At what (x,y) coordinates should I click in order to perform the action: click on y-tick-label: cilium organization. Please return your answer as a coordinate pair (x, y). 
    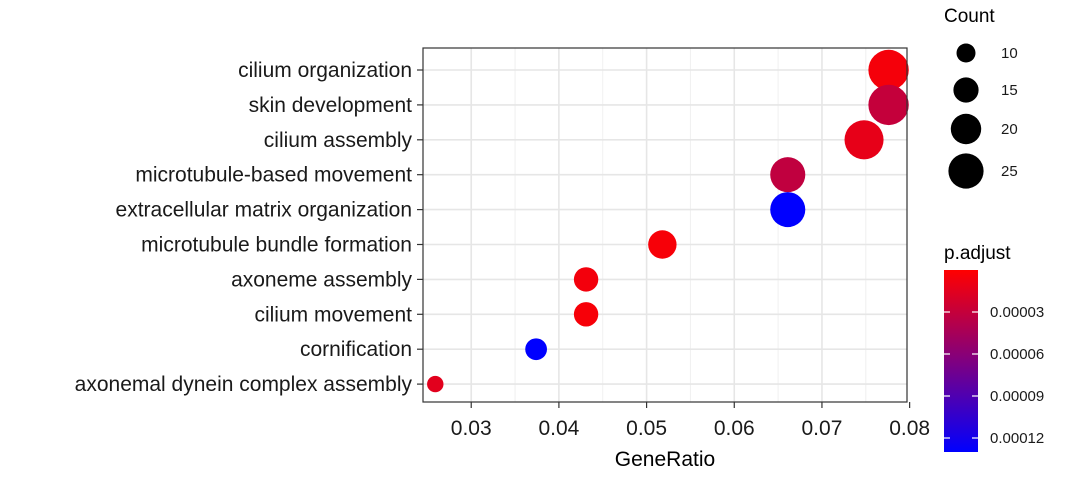
    Looking at the image, I should click on (325, 70).